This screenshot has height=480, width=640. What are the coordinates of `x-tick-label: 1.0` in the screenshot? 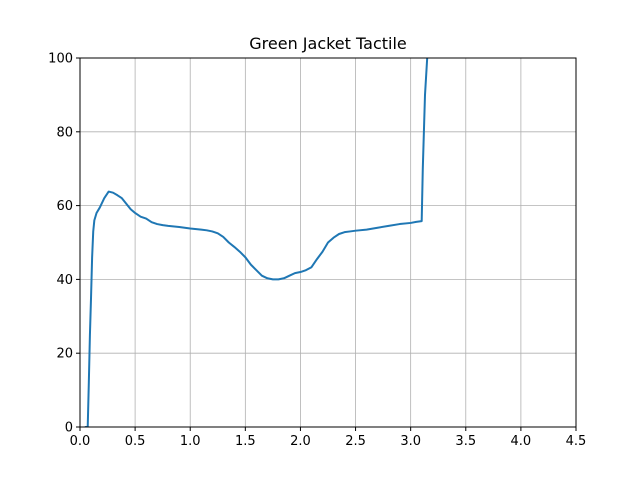 It's located at (190, 441).